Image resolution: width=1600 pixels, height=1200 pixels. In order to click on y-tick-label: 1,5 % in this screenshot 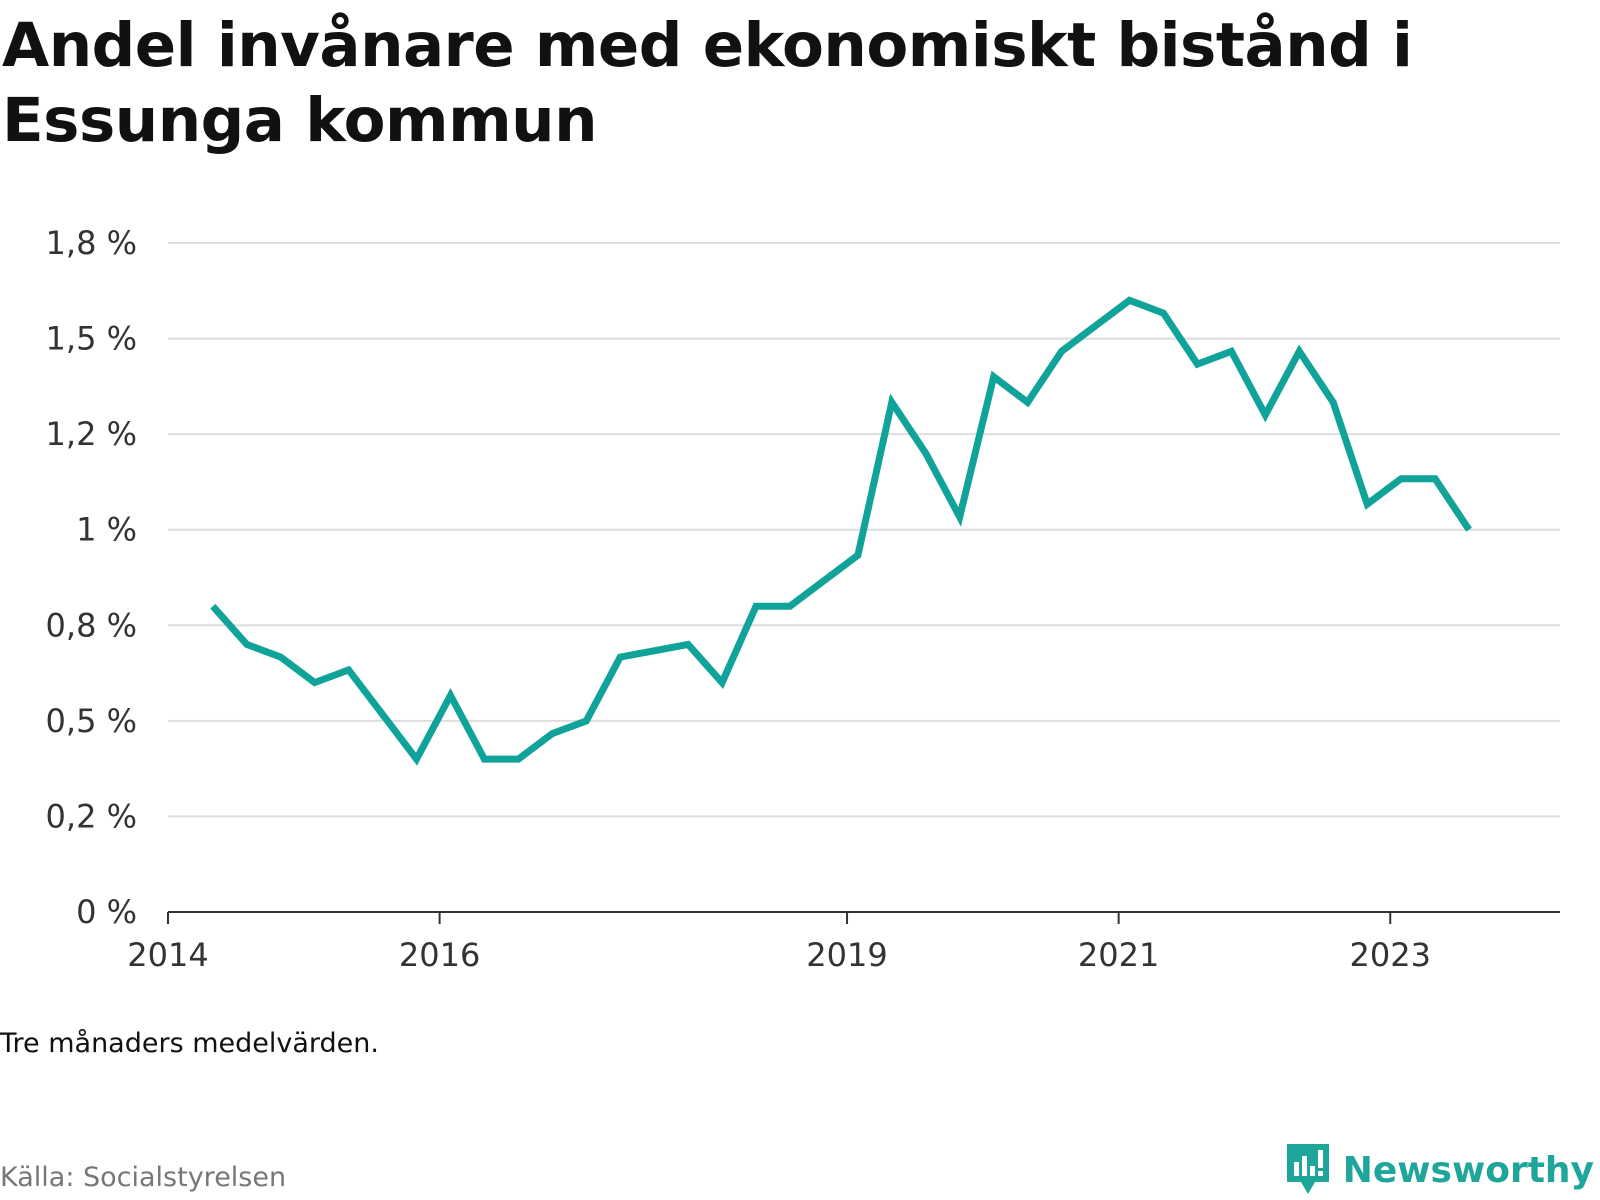, I will do `click(91, 339)`.